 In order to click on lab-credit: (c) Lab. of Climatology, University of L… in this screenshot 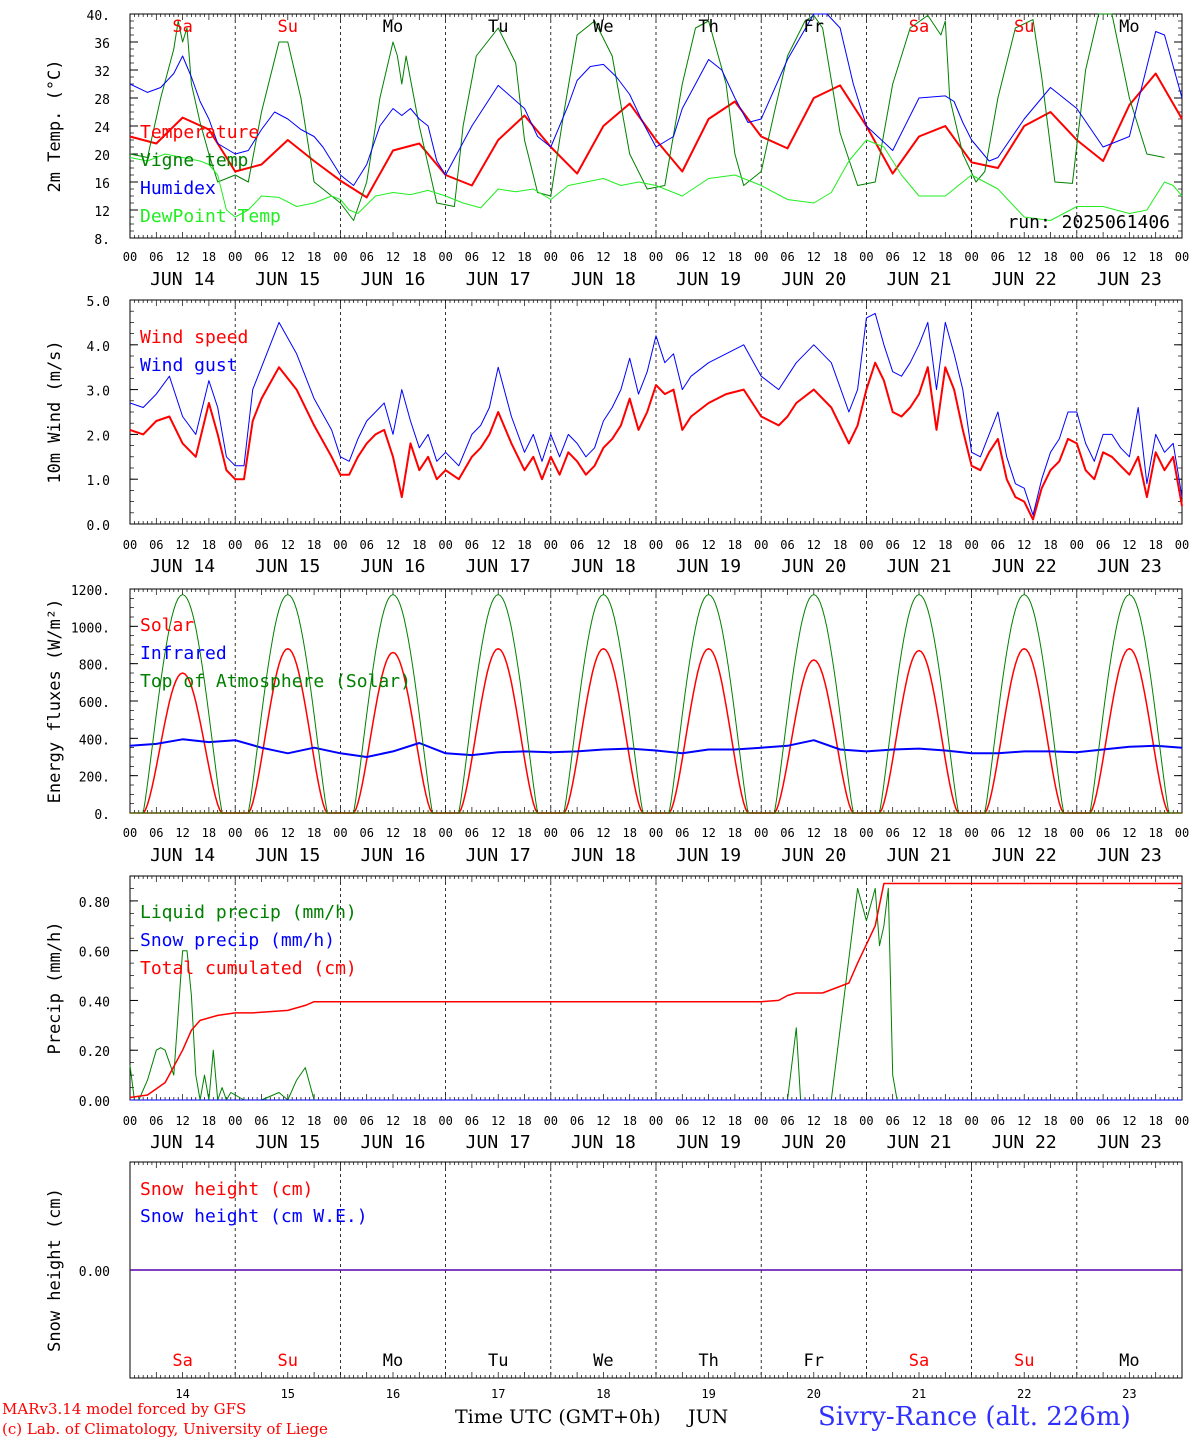, I will do `click(165, 1429)`.